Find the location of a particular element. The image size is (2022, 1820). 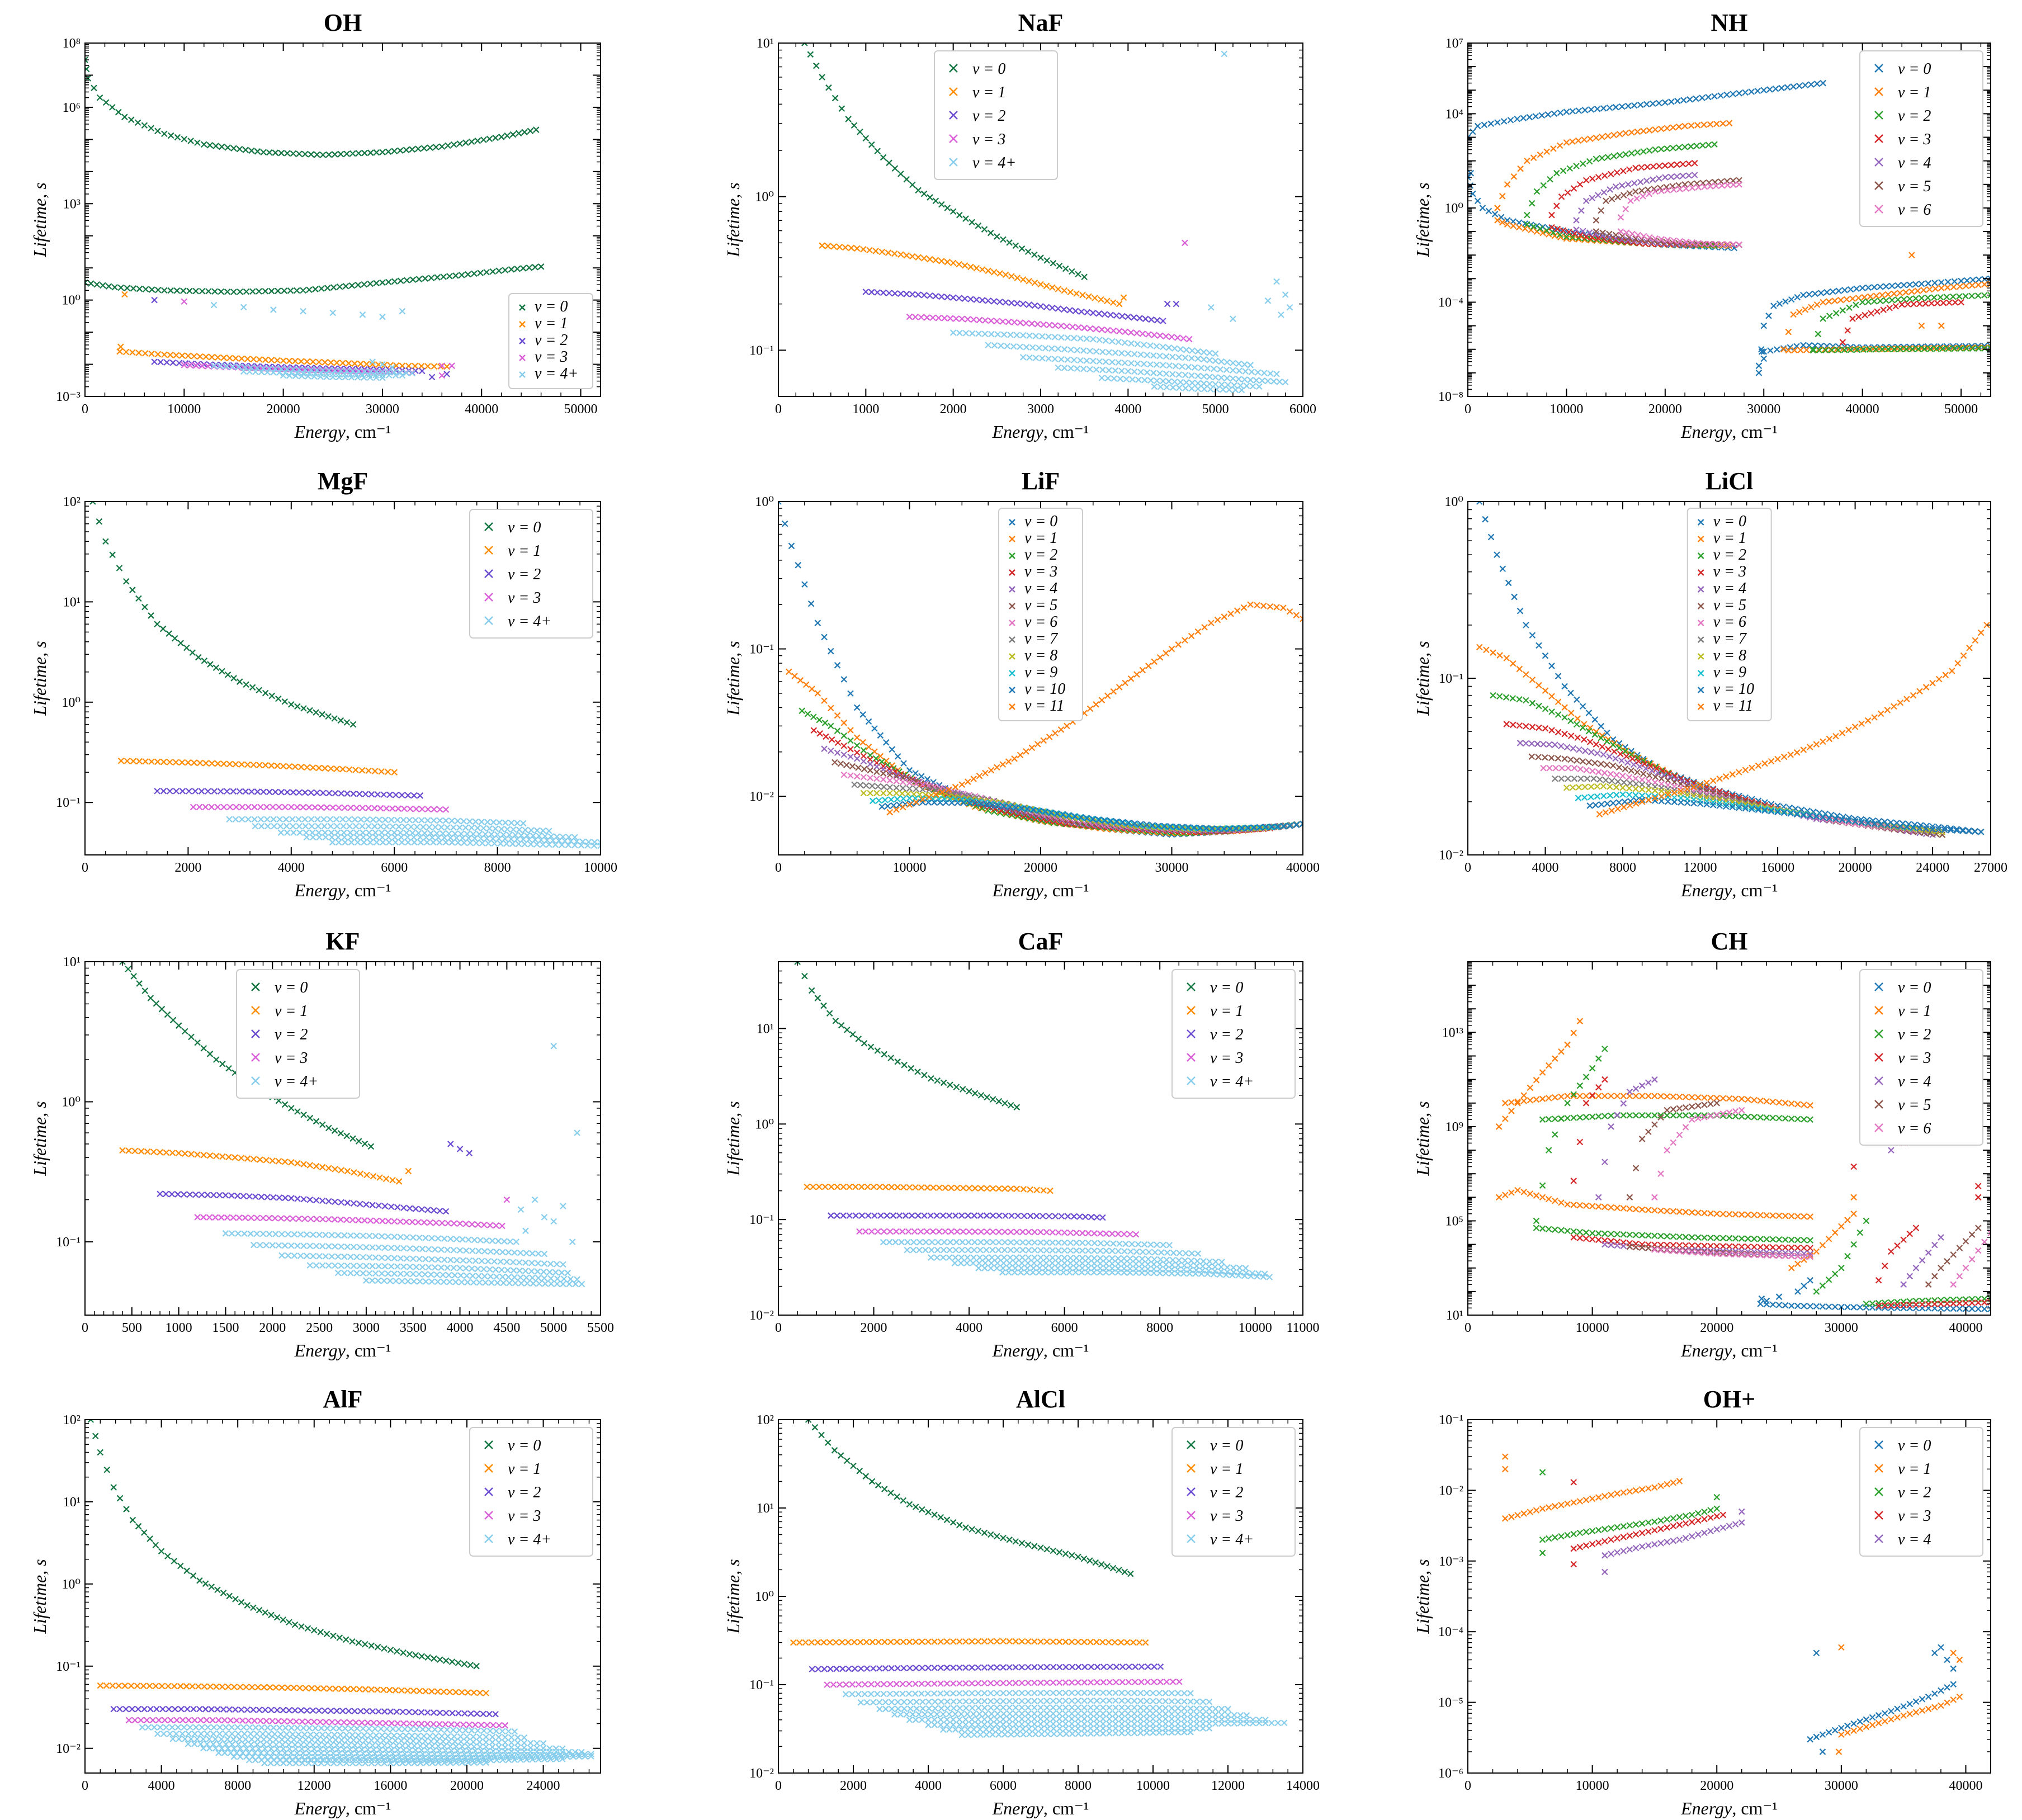

x-axis-label-unit: , cm⁻¹ is located at coordinates (1066, 432).